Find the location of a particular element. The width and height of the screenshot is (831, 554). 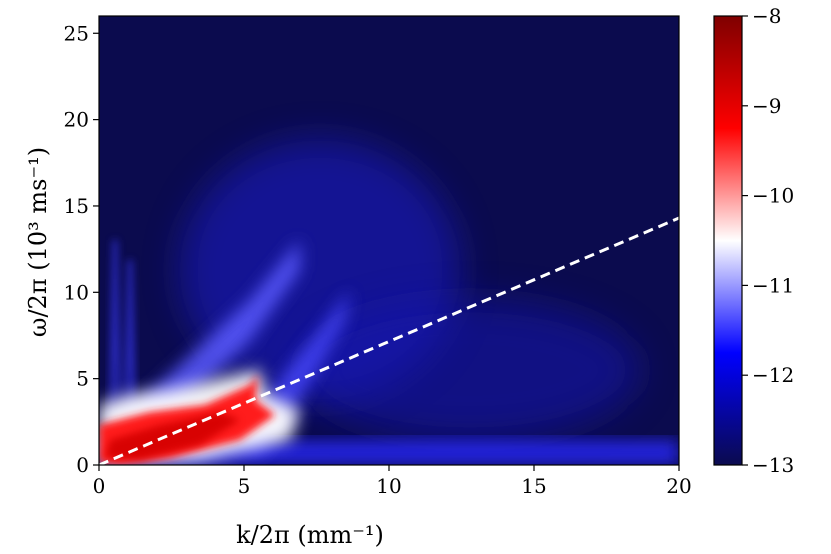

heatmap-plume-right is located at coordinates (470, 370).